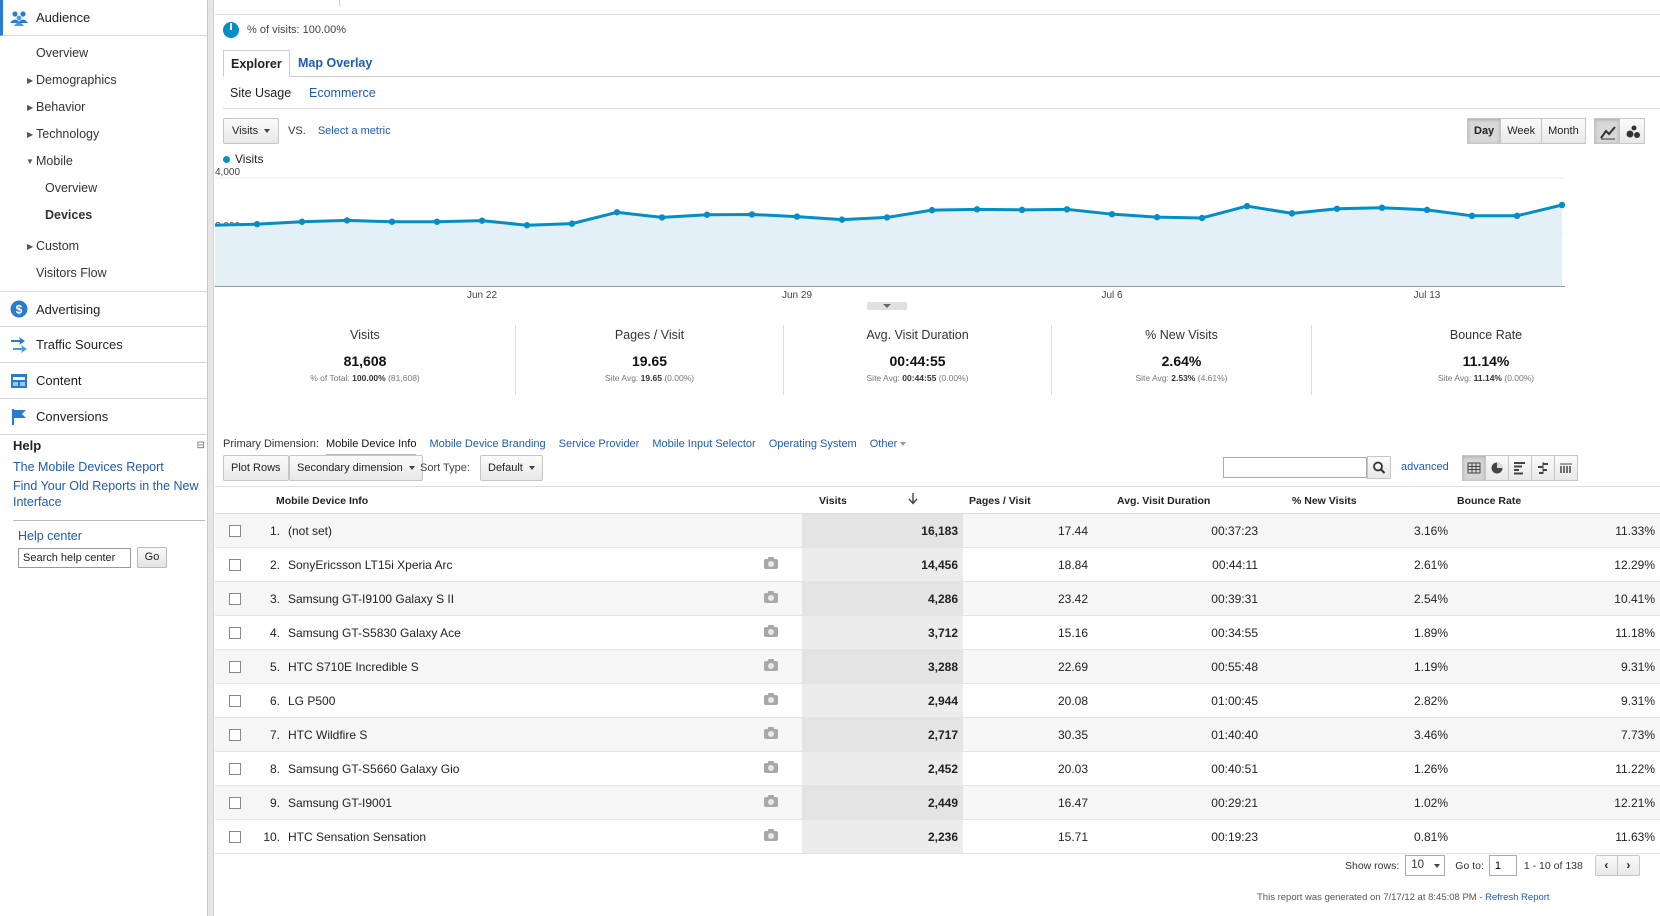 The width and height of the screenshot is (1660, 916). Describe the element at coordinates (1474, 468) in the screenshot. I see `table-view-button` at that location.